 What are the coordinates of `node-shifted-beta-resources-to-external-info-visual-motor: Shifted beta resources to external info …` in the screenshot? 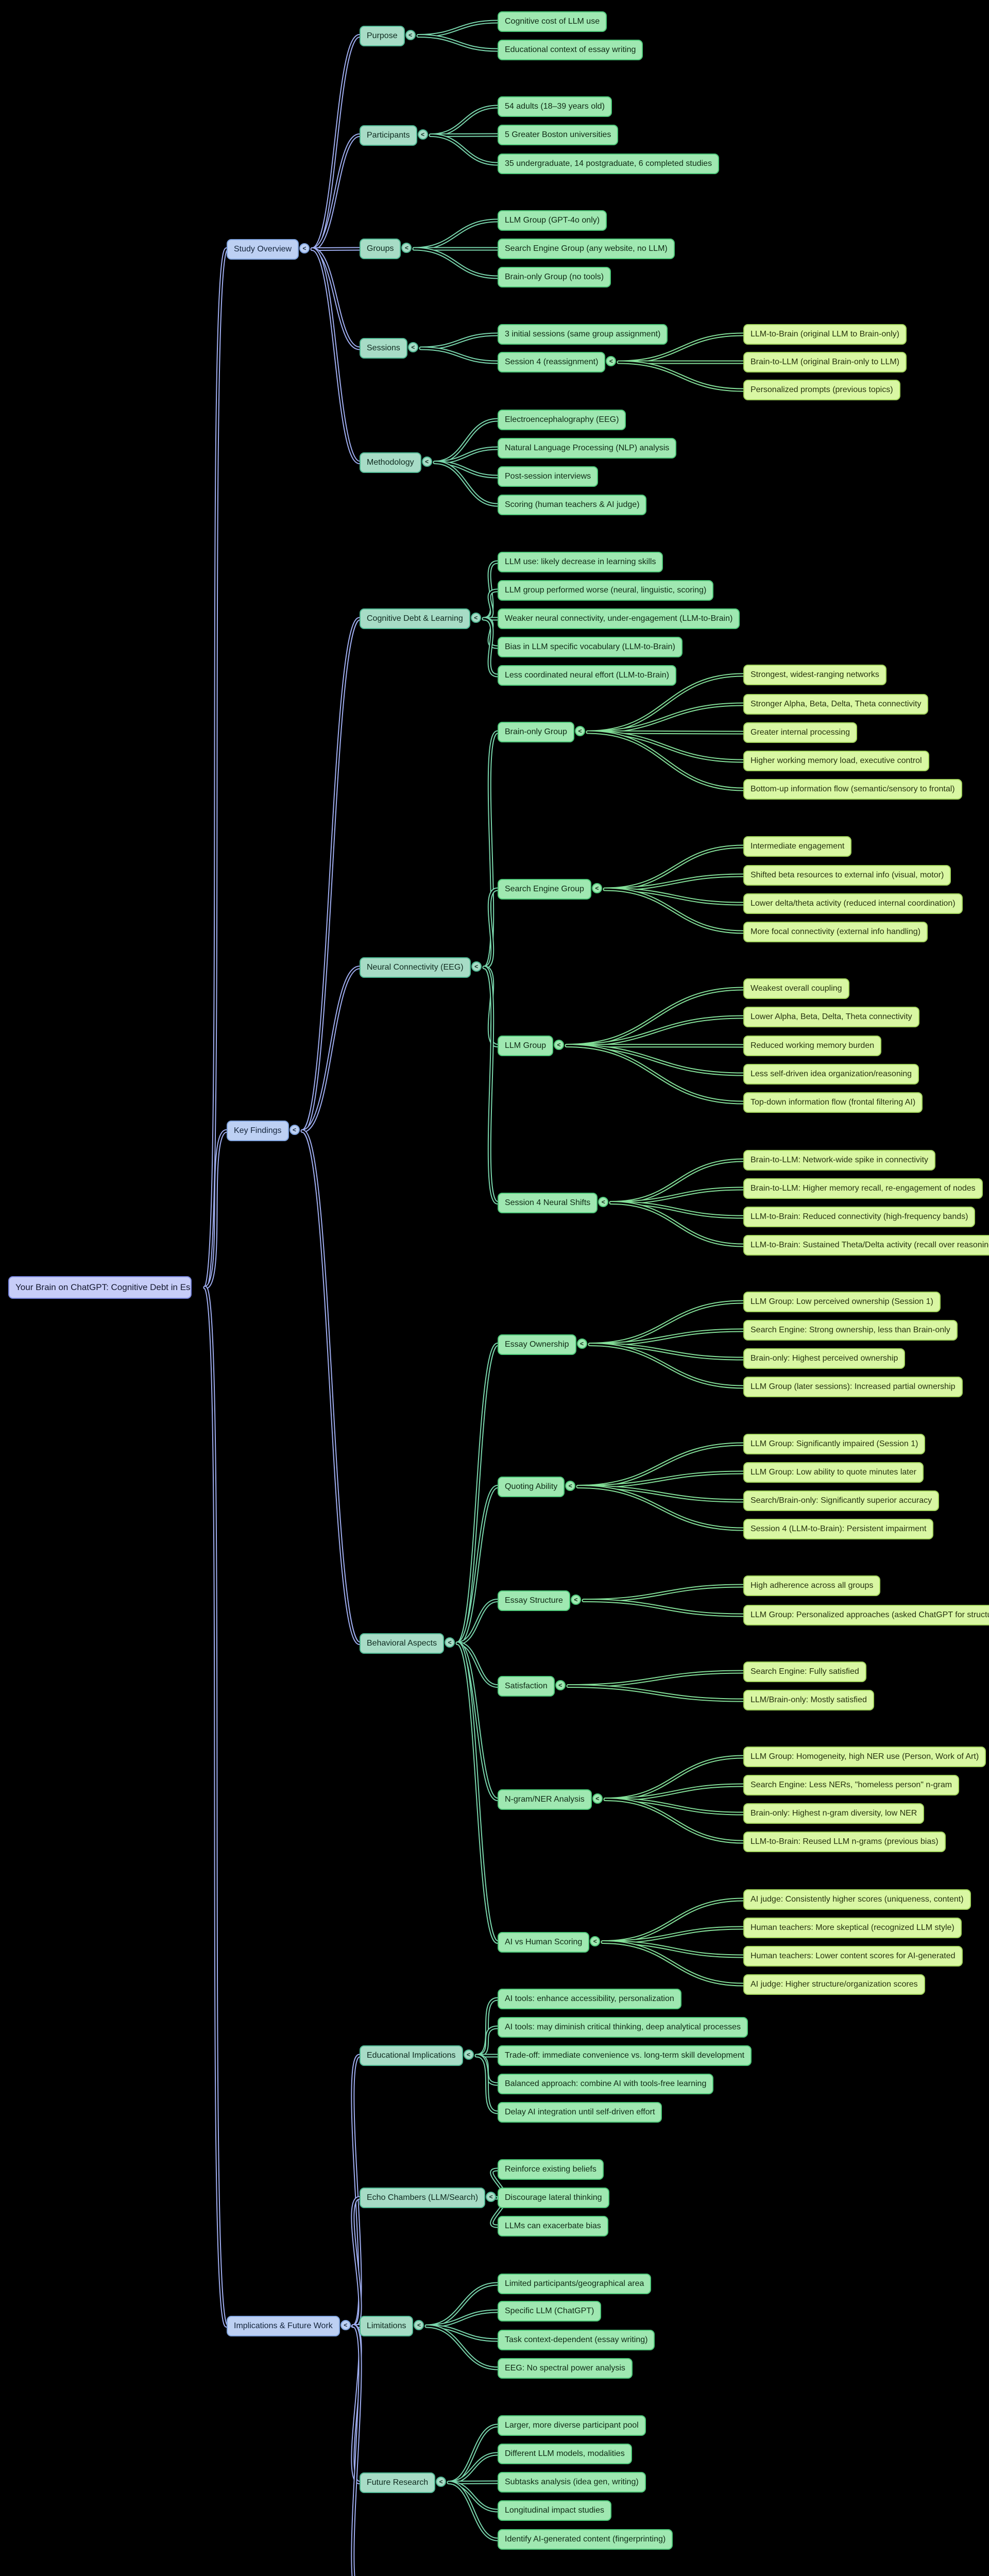 It's located at (847, 875).